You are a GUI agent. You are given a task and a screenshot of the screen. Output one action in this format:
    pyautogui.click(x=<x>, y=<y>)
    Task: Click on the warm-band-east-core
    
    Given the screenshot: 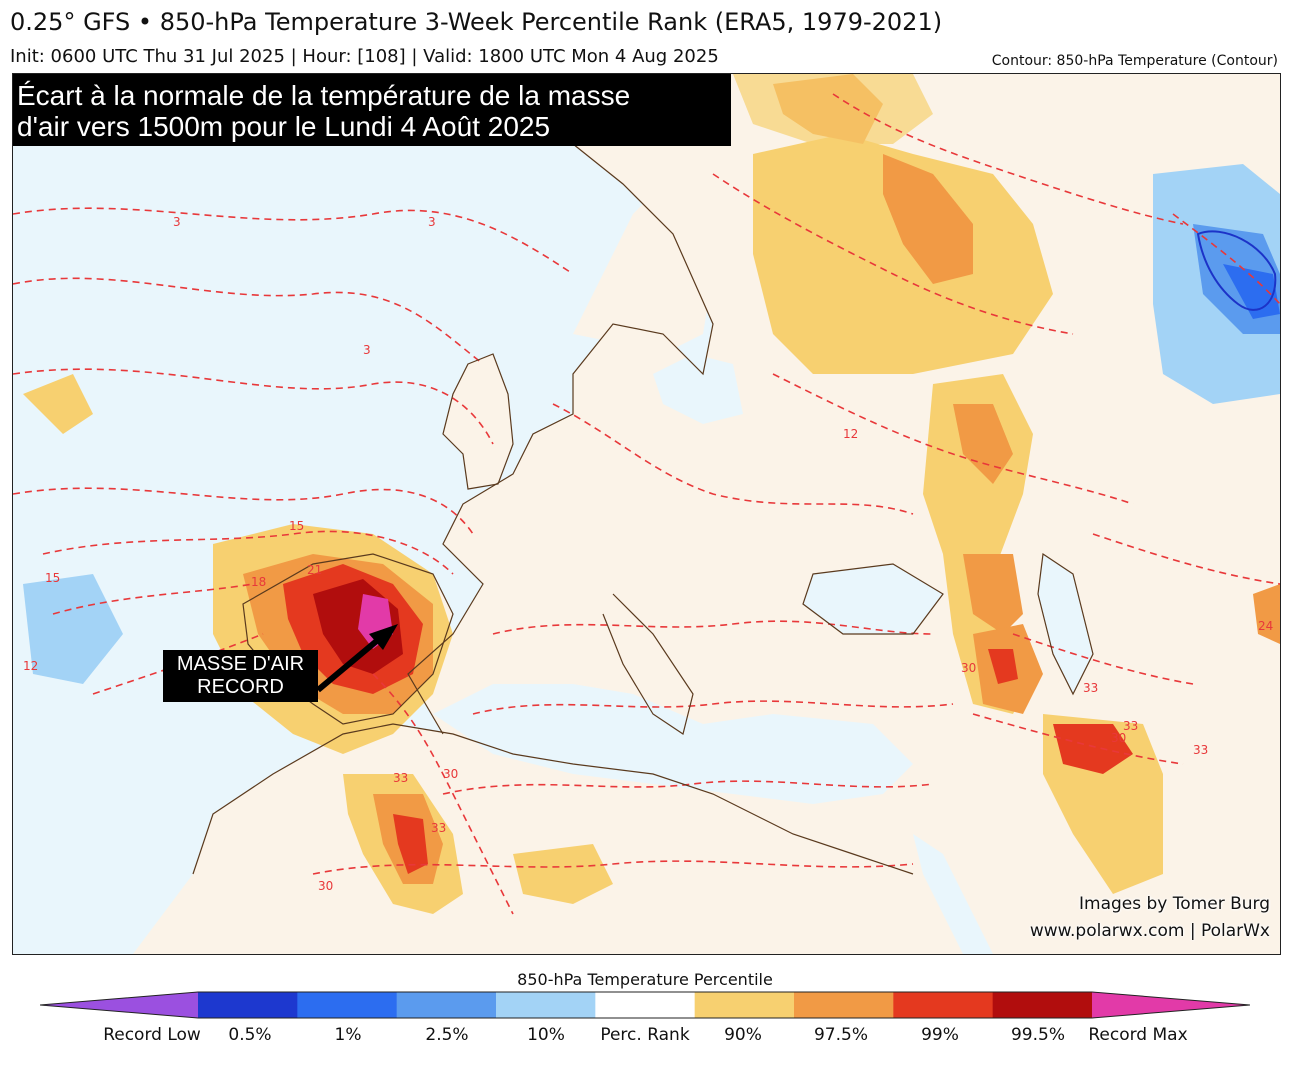 What is the action you would take?
    pyautogui.click(x=983, y=444)
    